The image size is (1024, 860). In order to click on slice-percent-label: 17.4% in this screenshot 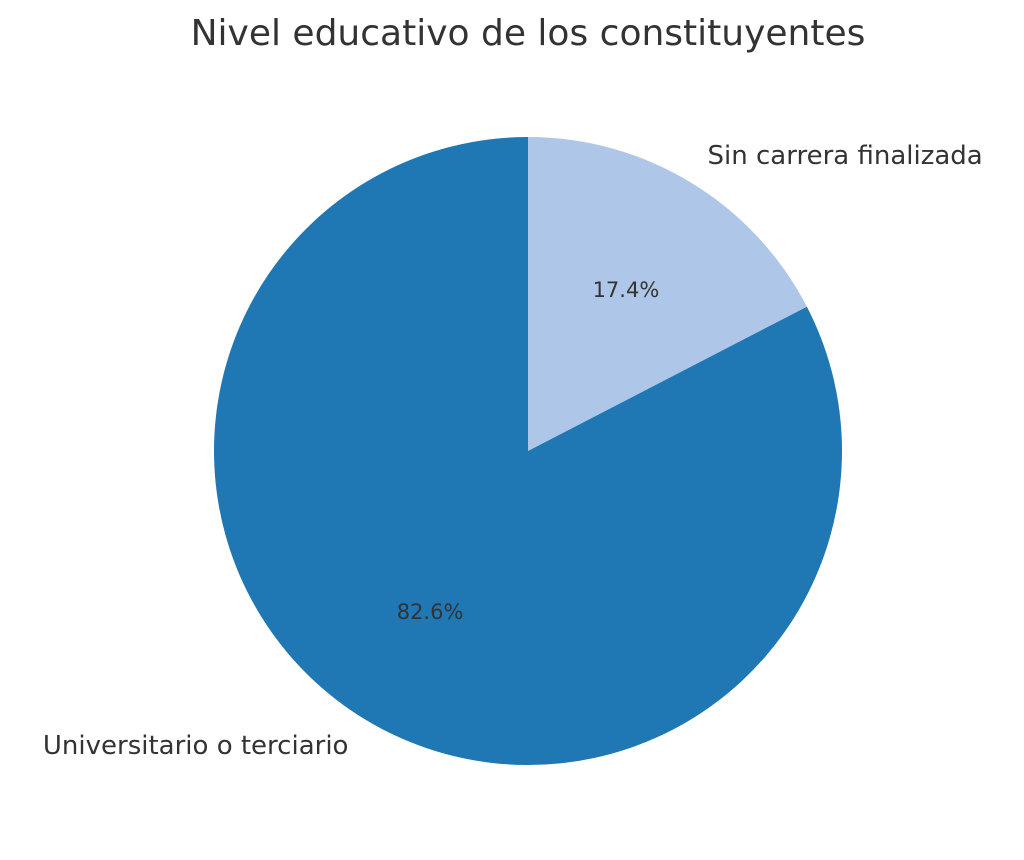, I will do `click(626, 290)`.